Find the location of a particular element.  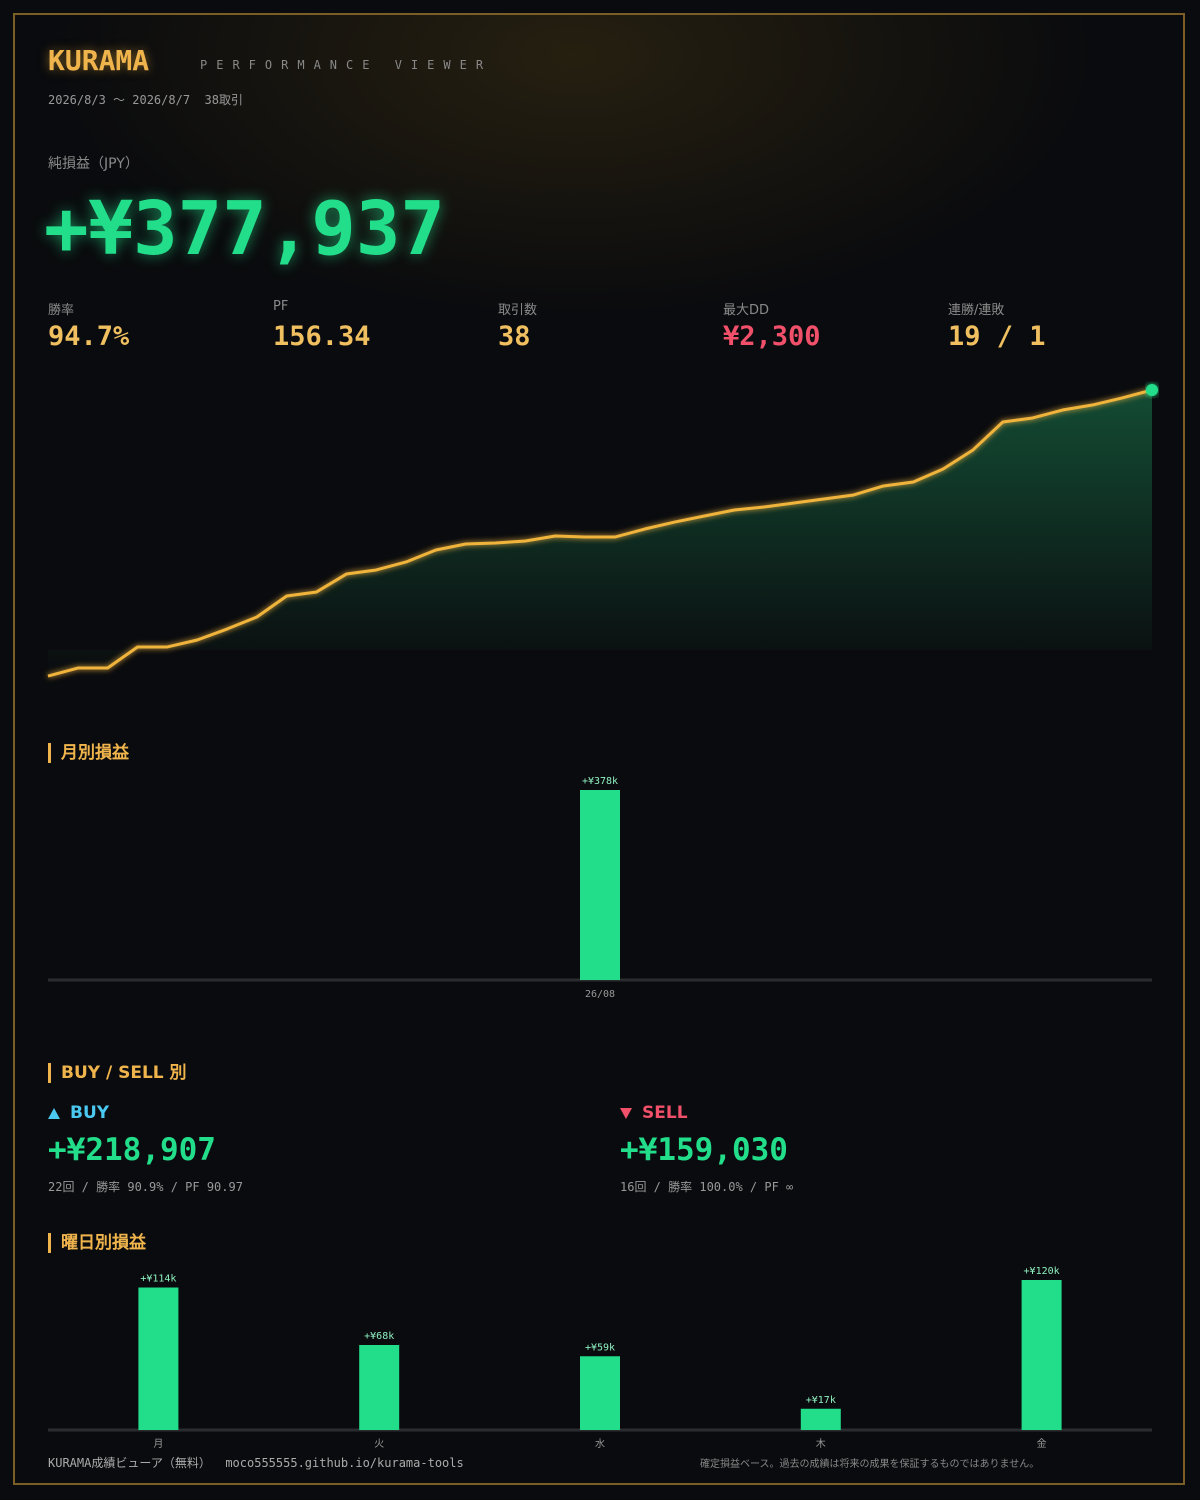

kpi-label: 取引数 is located at coordinates (518, 310).